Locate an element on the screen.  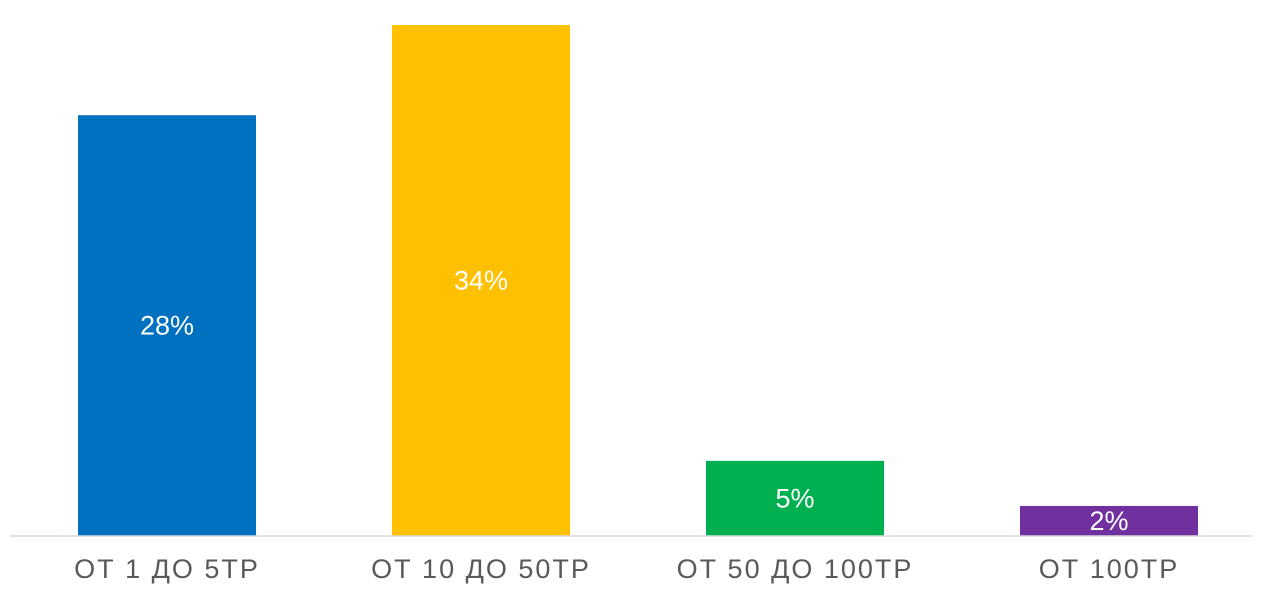
x-tick-label-1: ОТ 1 ДО 5ТР is located at coordinates (167, 569).